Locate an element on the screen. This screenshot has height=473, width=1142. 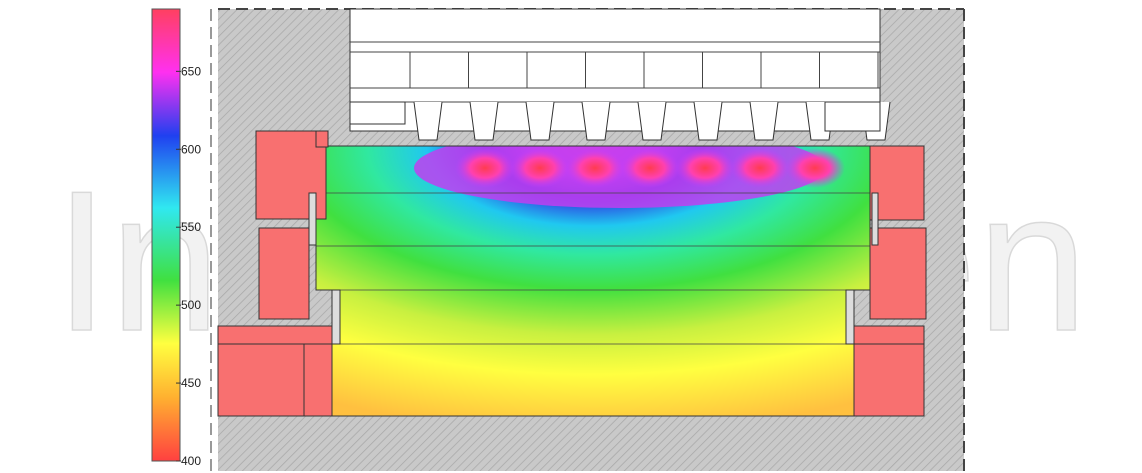
hot-spots is located at coordinates (650, 168).